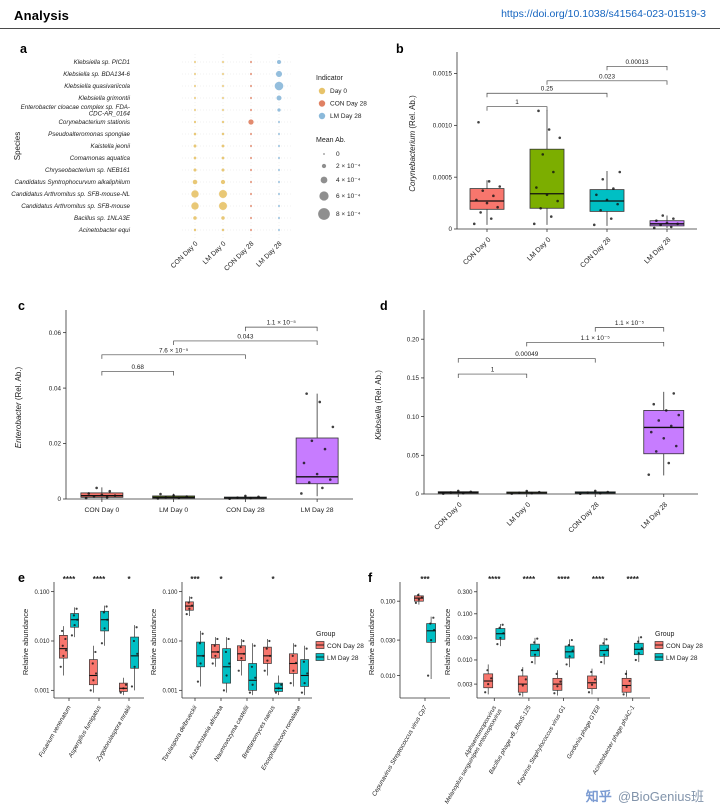  What do you see at coordinates (70, 194) in the screenshot?
I see `species-label: Candidatus Arthromitus sp. SFB-mouse-NL` at bounding box center [70, 194].